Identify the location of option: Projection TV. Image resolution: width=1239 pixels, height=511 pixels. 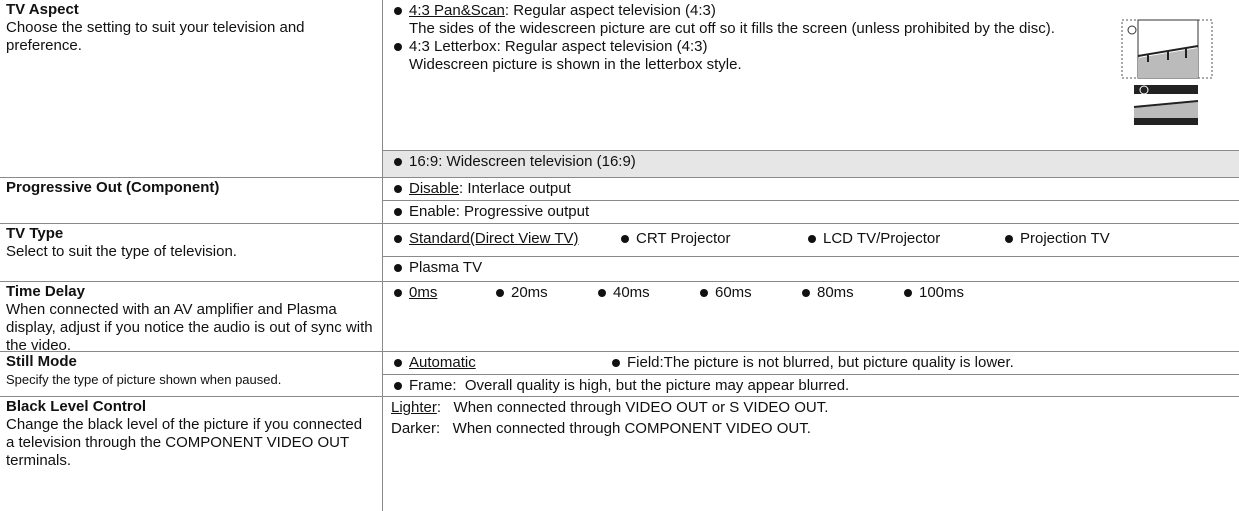
(1056, 239).